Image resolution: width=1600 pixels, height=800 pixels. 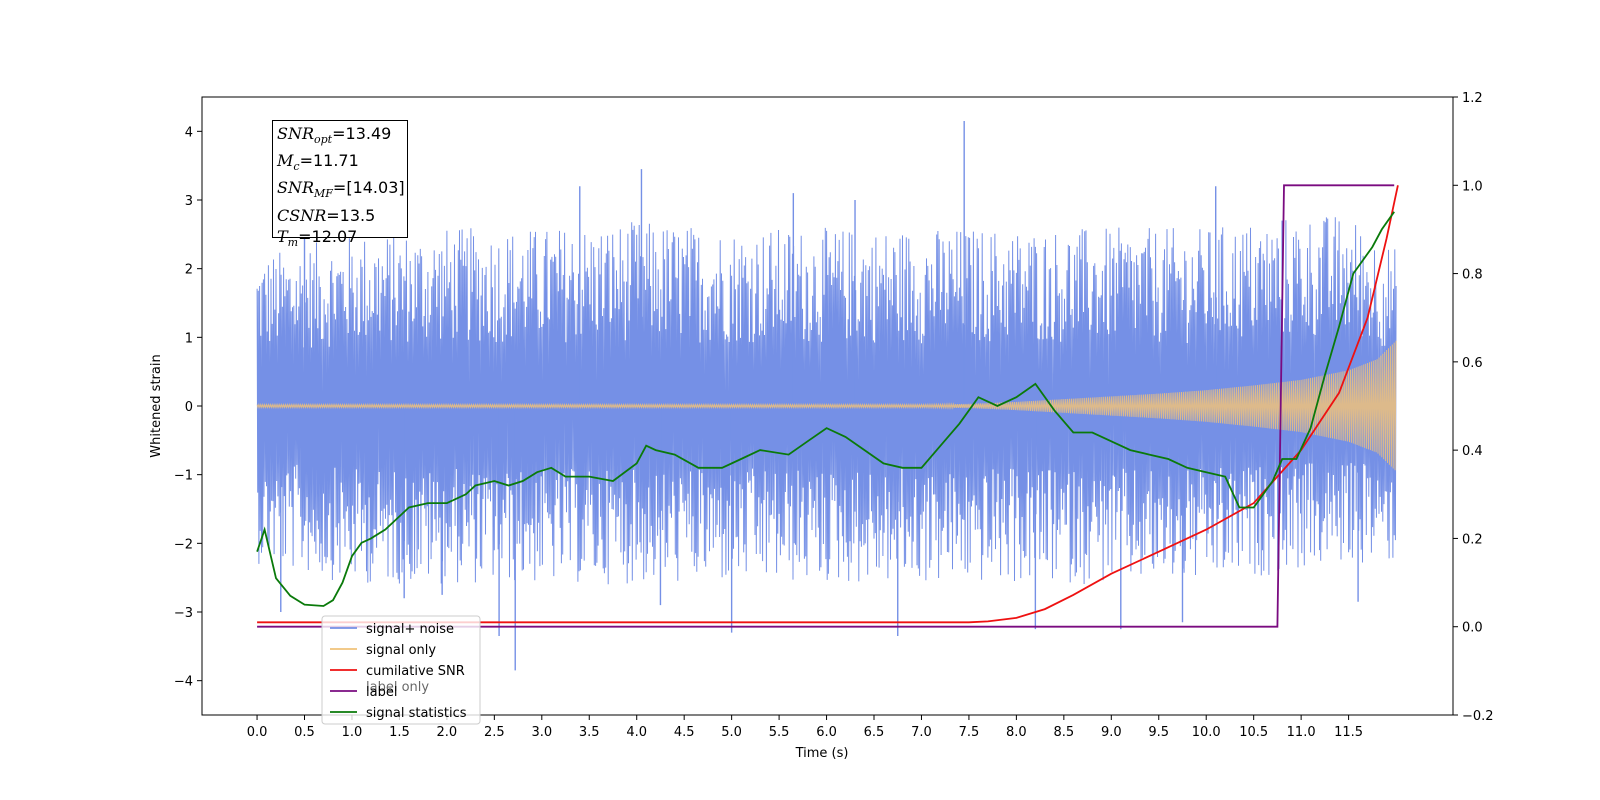 I want to click on y2-tick-label: 1.2, so click(x=1472, y=98).